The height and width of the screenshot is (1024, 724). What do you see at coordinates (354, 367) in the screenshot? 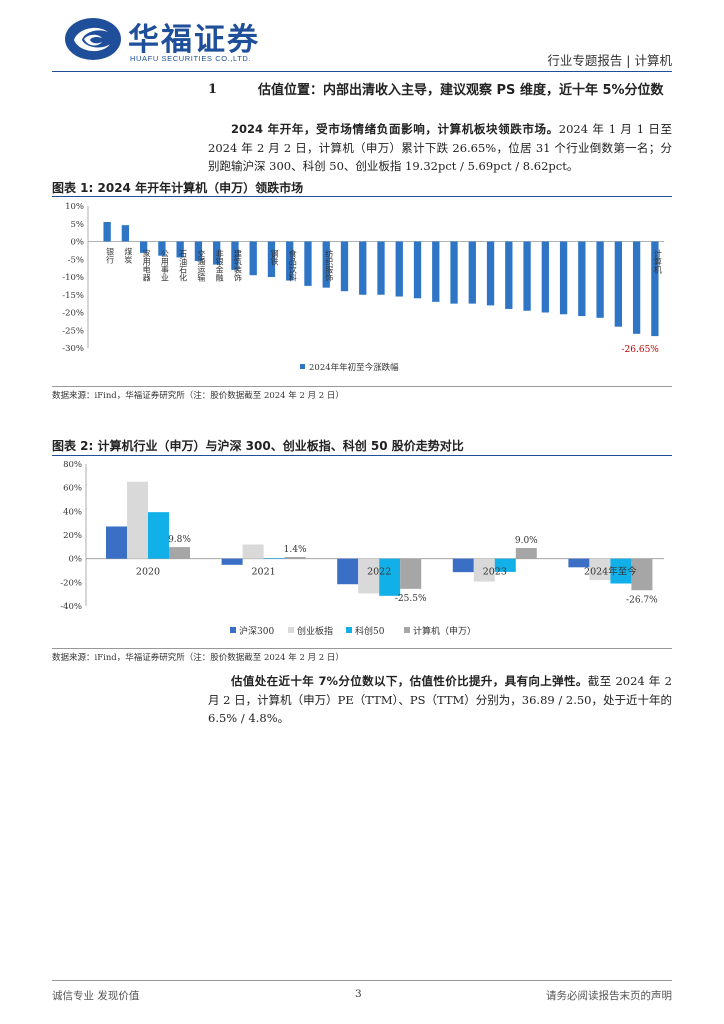
I see `legend-label: 2024年年初至今涨跌幅` at bounding box center [354, 367].